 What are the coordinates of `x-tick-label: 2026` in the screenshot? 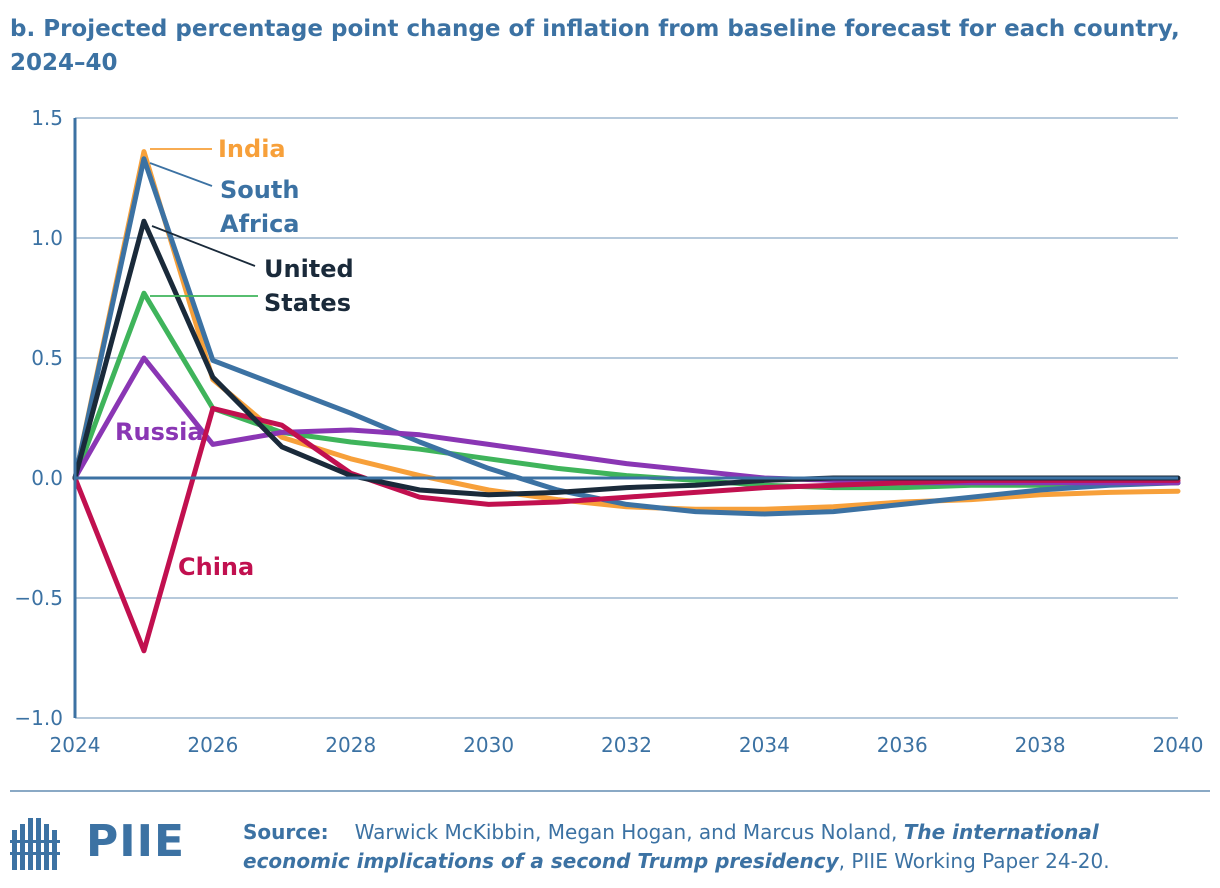 It's located at (212, 745).